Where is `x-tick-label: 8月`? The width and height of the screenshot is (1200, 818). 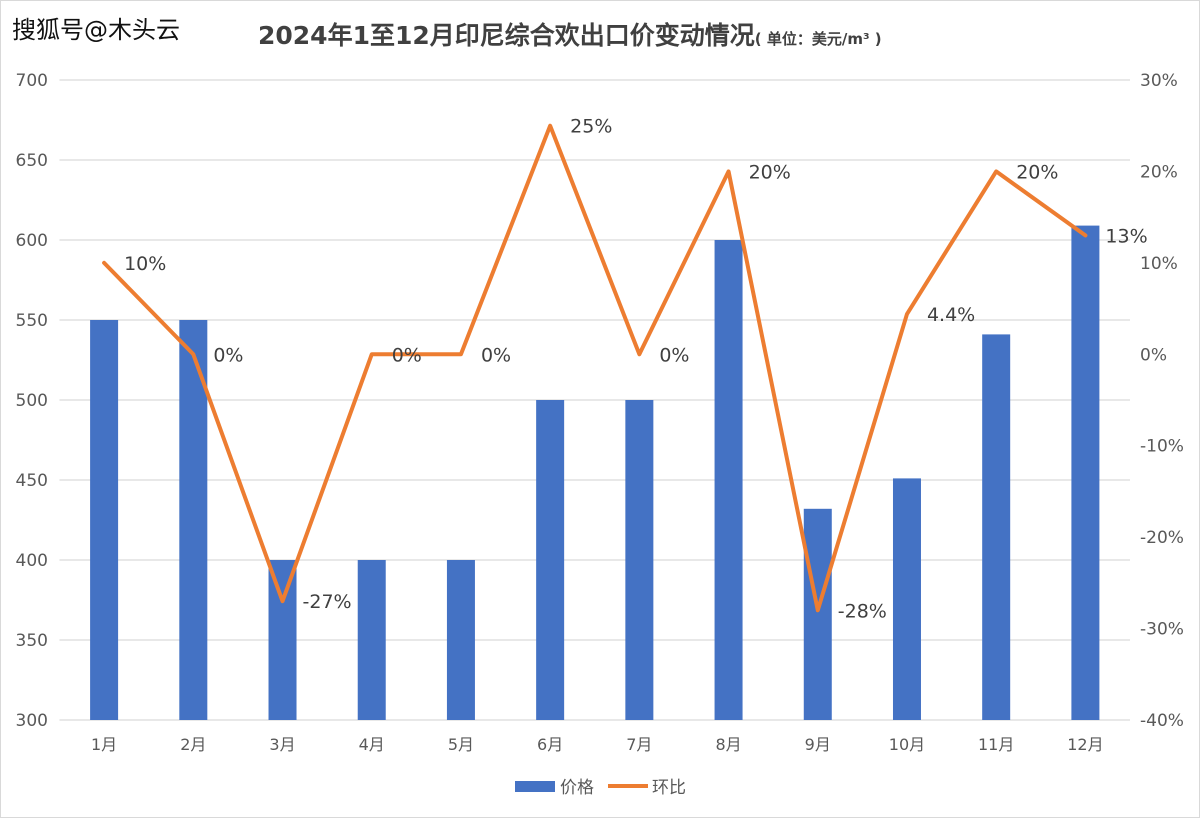 x-tick-label: 8月 is located at coordinates (728, 744).